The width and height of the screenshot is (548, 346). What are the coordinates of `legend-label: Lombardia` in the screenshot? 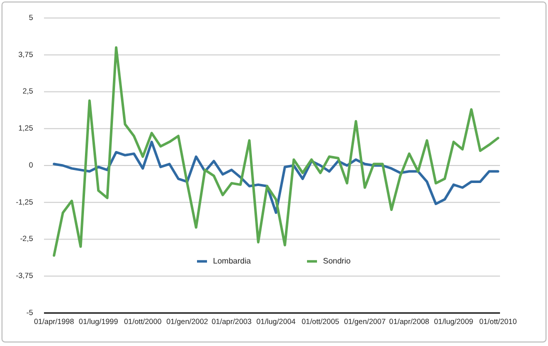 It's located at (232, 261).